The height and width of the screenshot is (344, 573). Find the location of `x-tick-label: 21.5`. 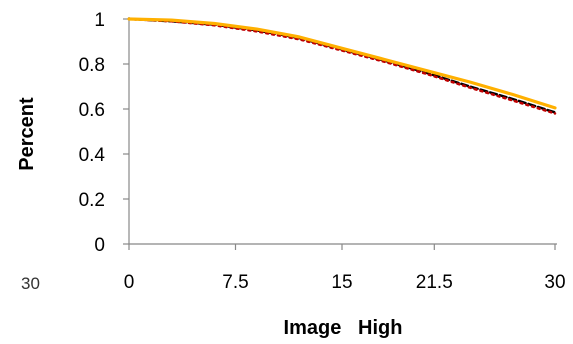

x-tick-label: 21.5 is located at coordinates (434, 282).